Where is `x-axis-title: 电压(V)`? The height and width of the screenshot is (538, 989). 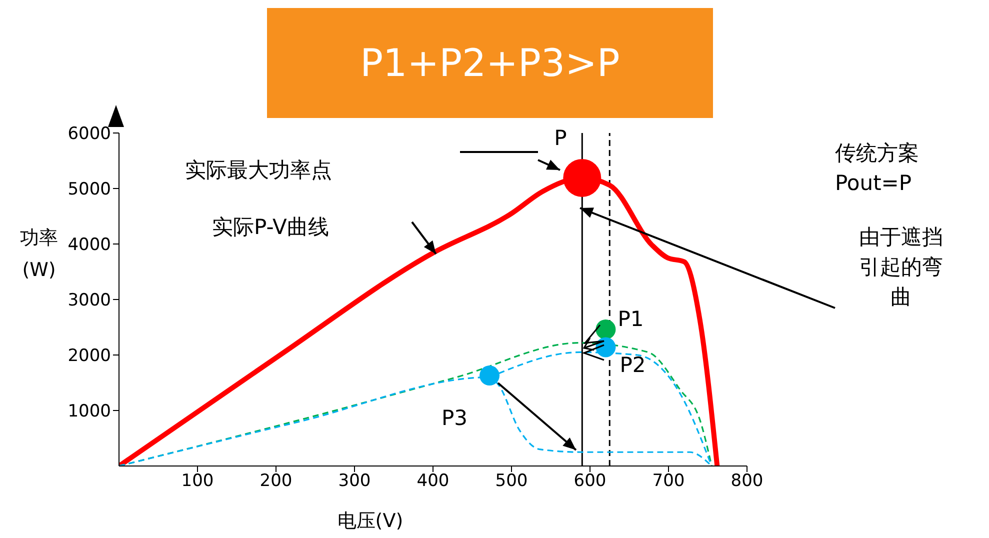 x-axis-title: 电压(V) is located at coordinates (370, 521).